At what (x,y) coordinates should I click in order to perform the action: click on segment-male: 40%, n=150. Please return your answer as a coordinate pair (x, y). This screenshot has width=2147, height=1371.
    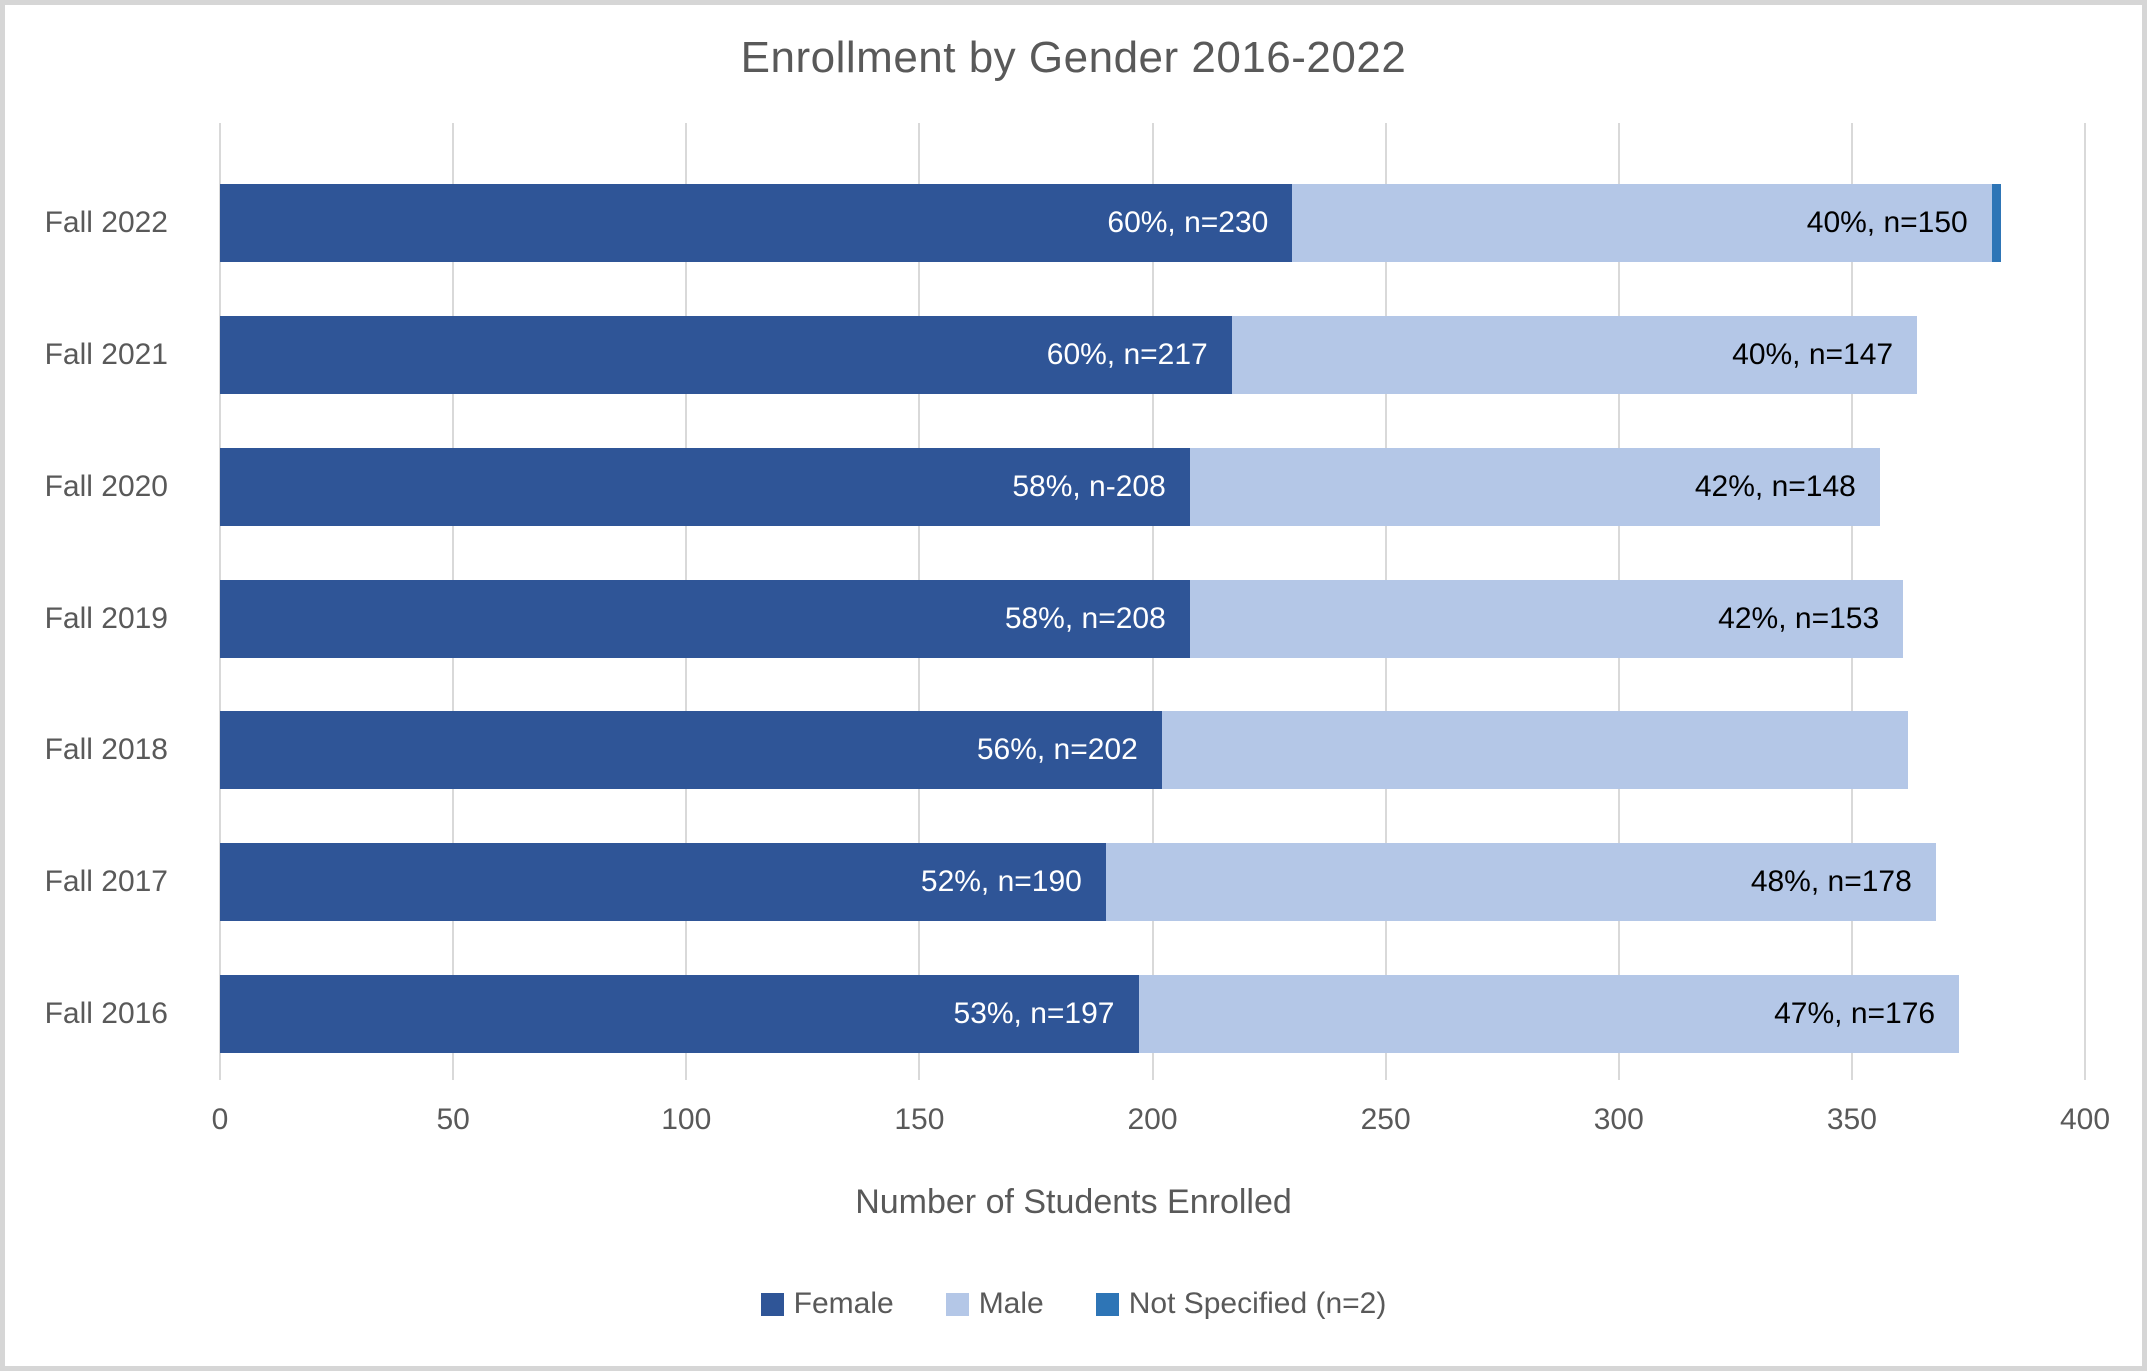
    Looking at the image, I should click on (1642, 222).